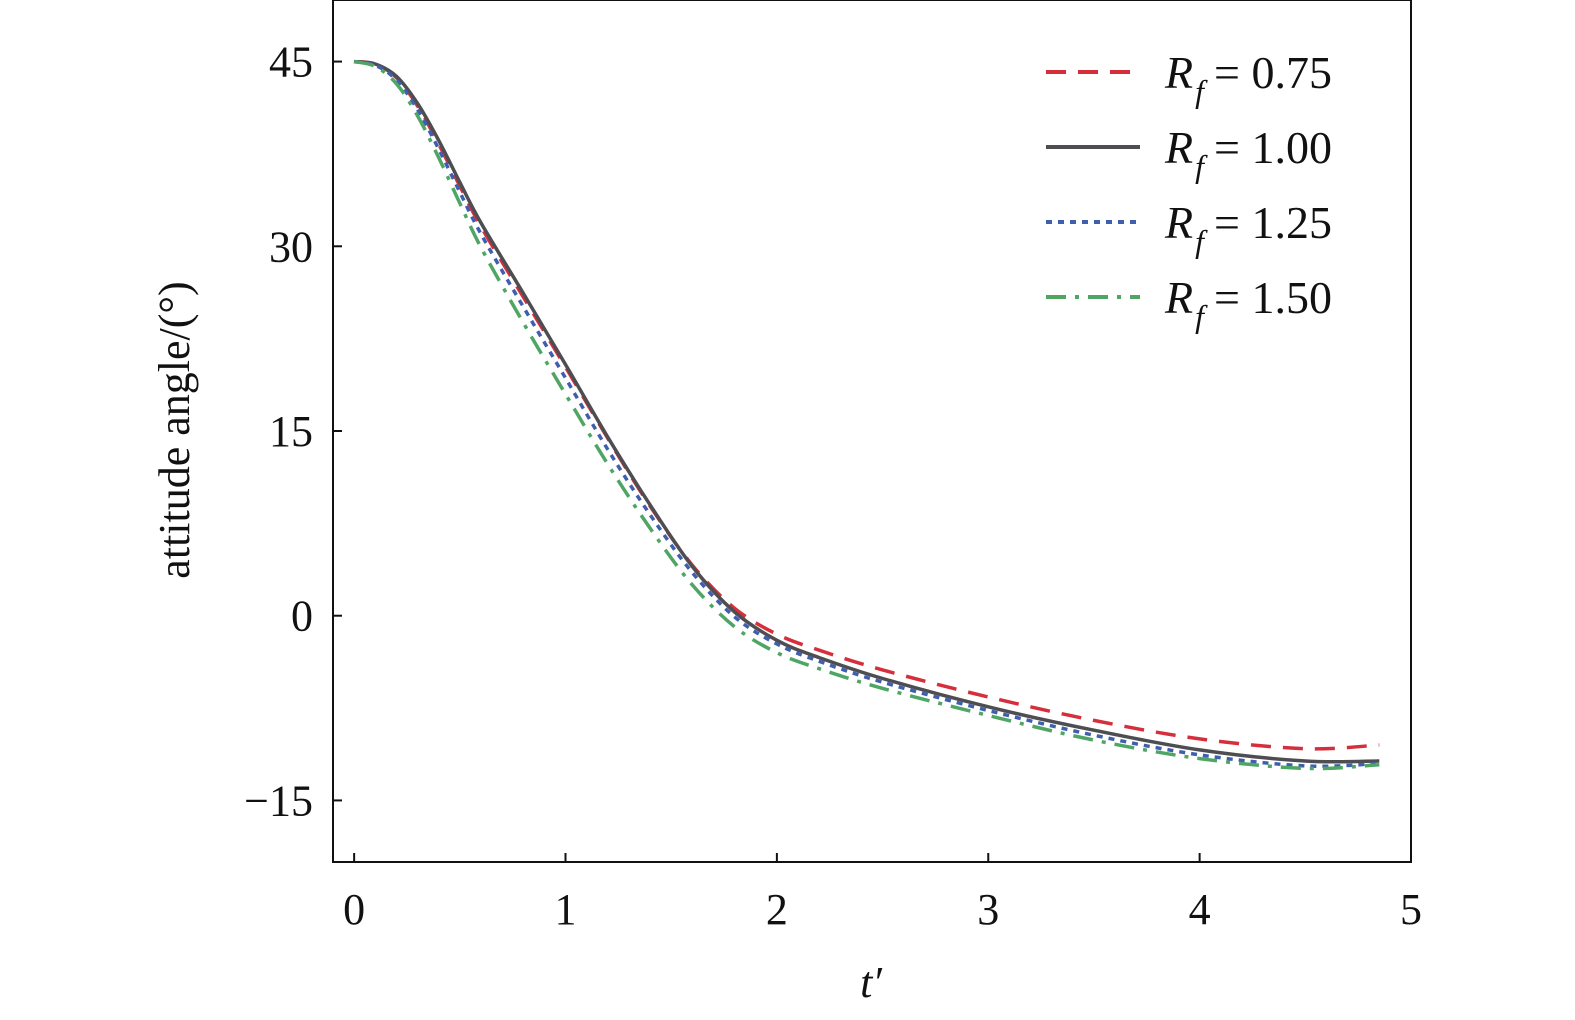 The image size is (1575, 1020). Describe the element at coordinates (566, 909) in the screenshot. I see `x-tick-label: 1` at that location.